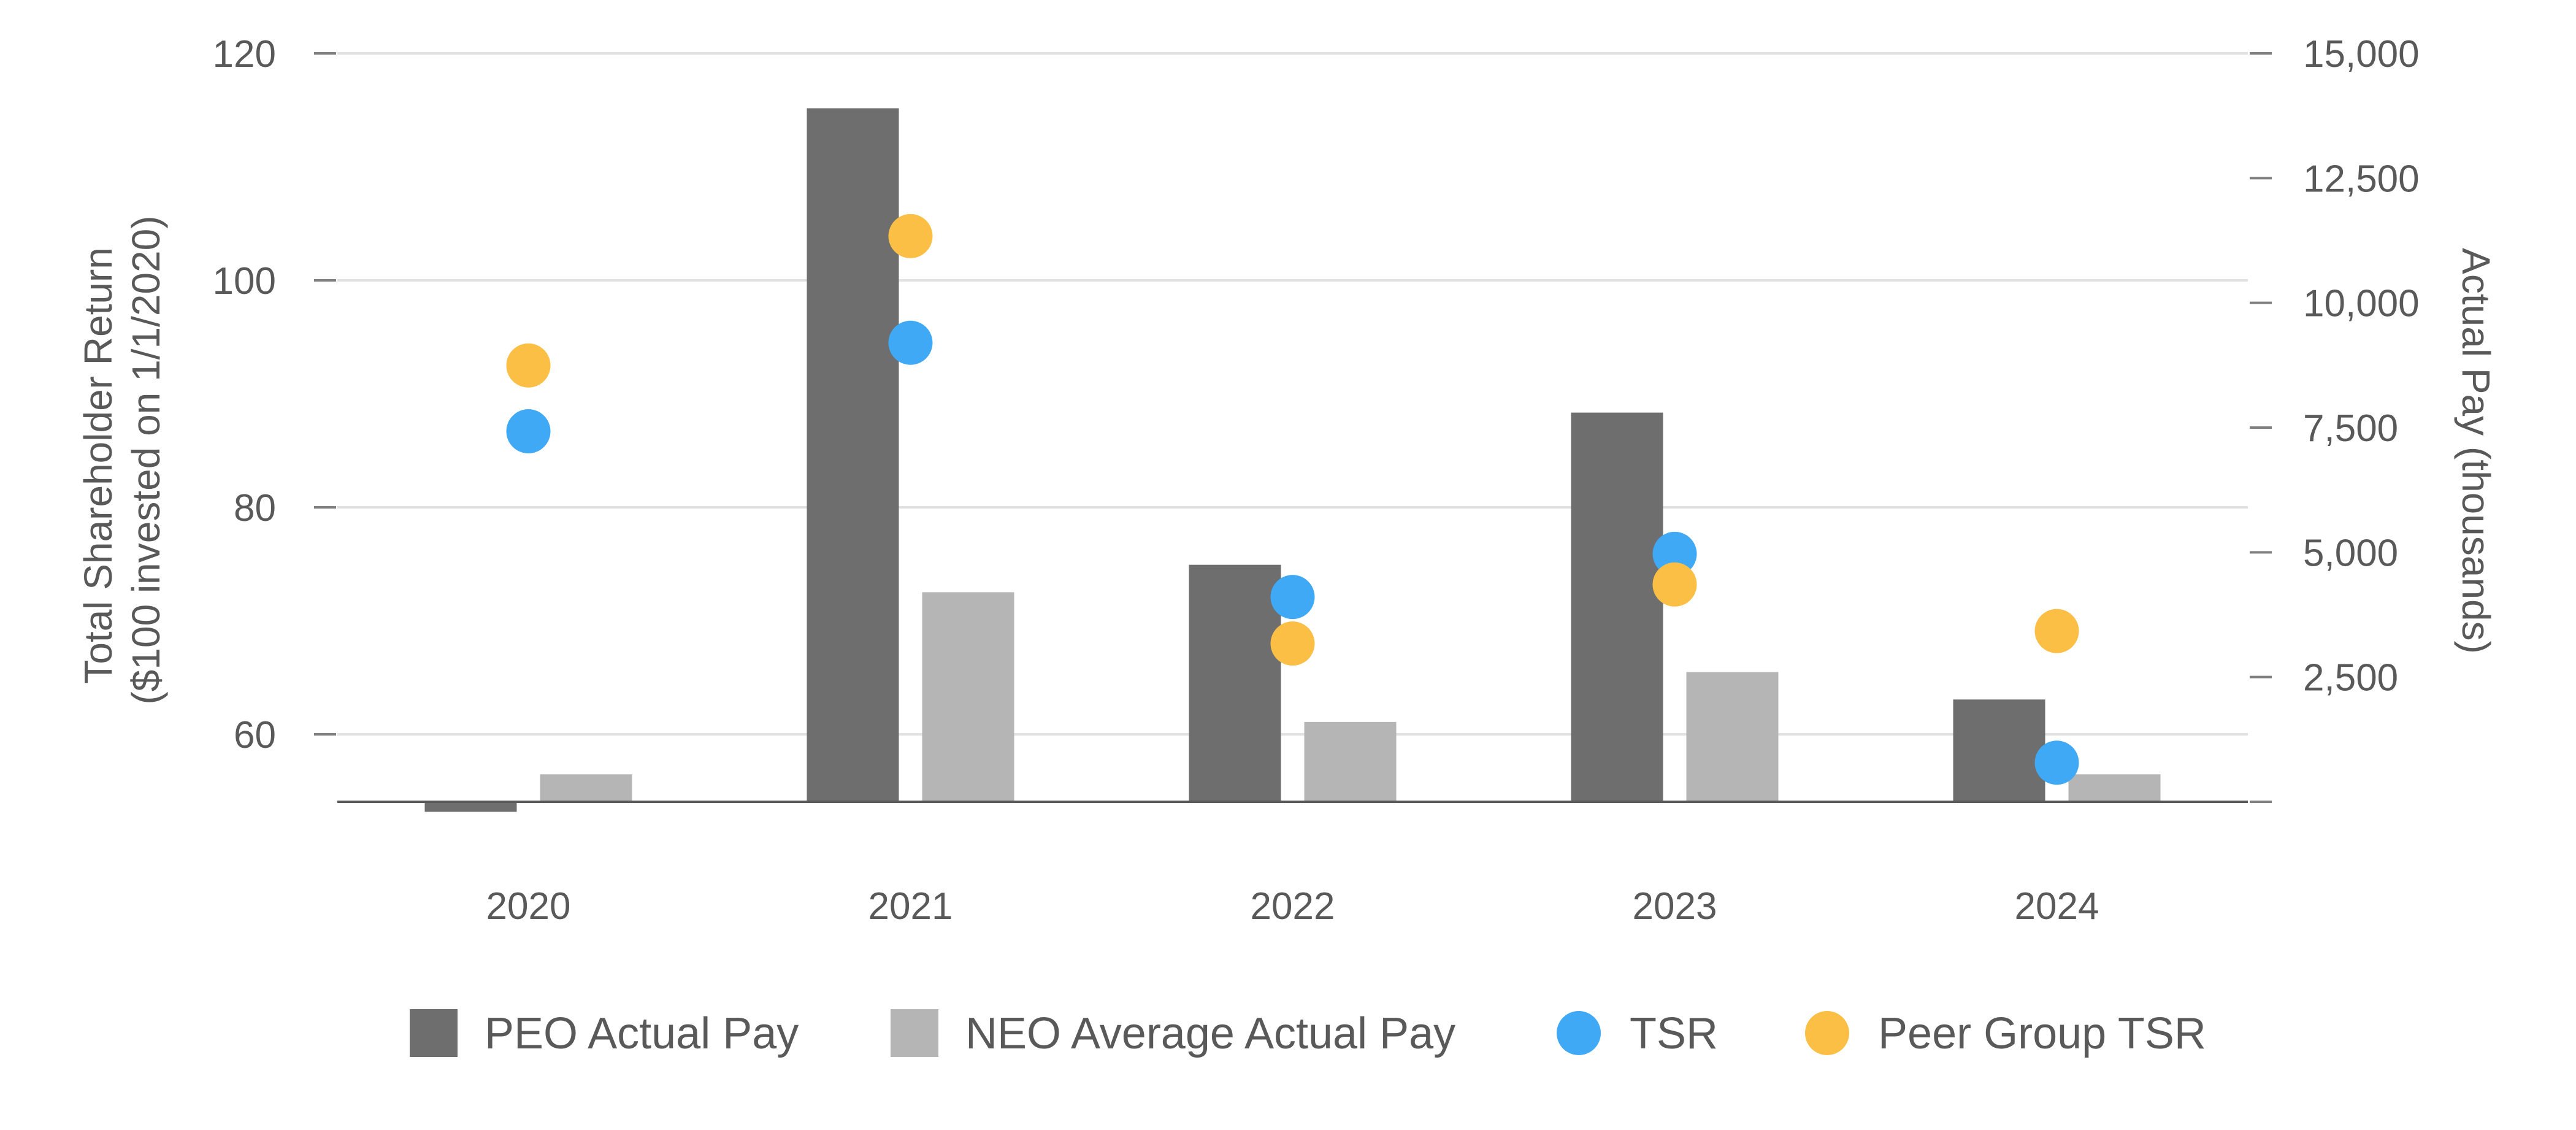 This screenshot has width=2576, height=1130. What do you see at coordinates (255, 508) in the screenshot?
I see `left-tick-label: 80` at bounding box center [255, 508].